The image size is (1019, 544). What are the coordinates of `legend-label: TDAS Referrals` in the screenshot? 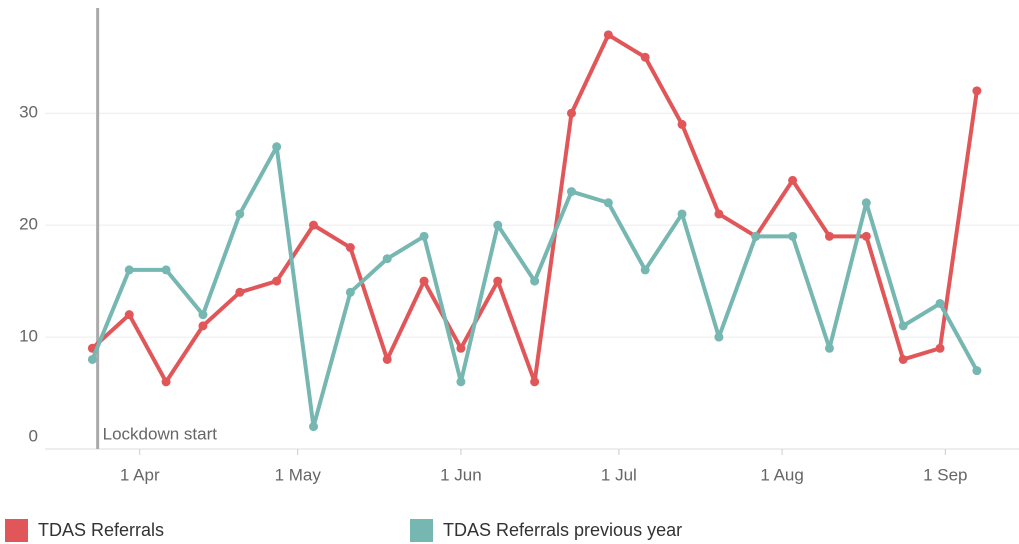 It's located at (101, 530).